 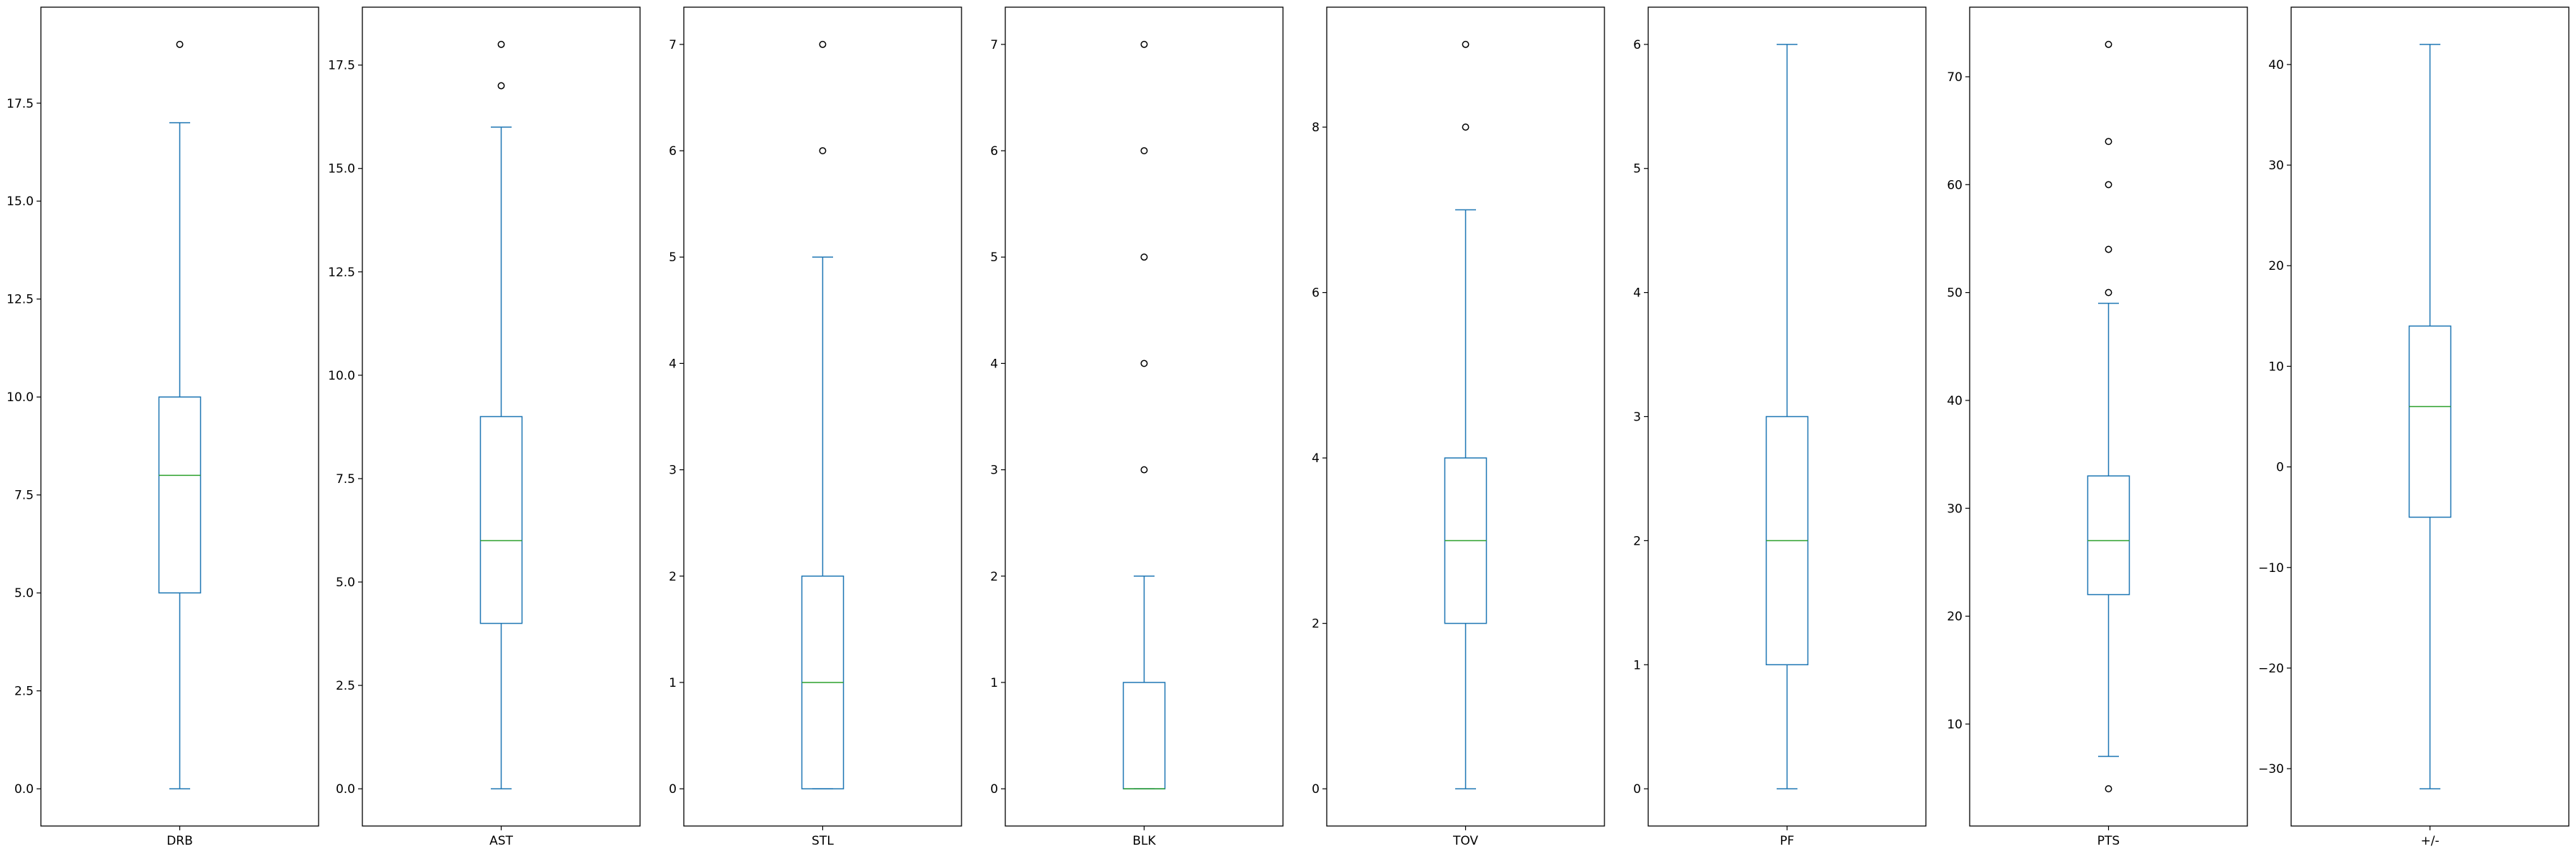 I want to click on boxplot-panel-5: 0 2 4 6 8 TOV, so click(x=1458, y=427).